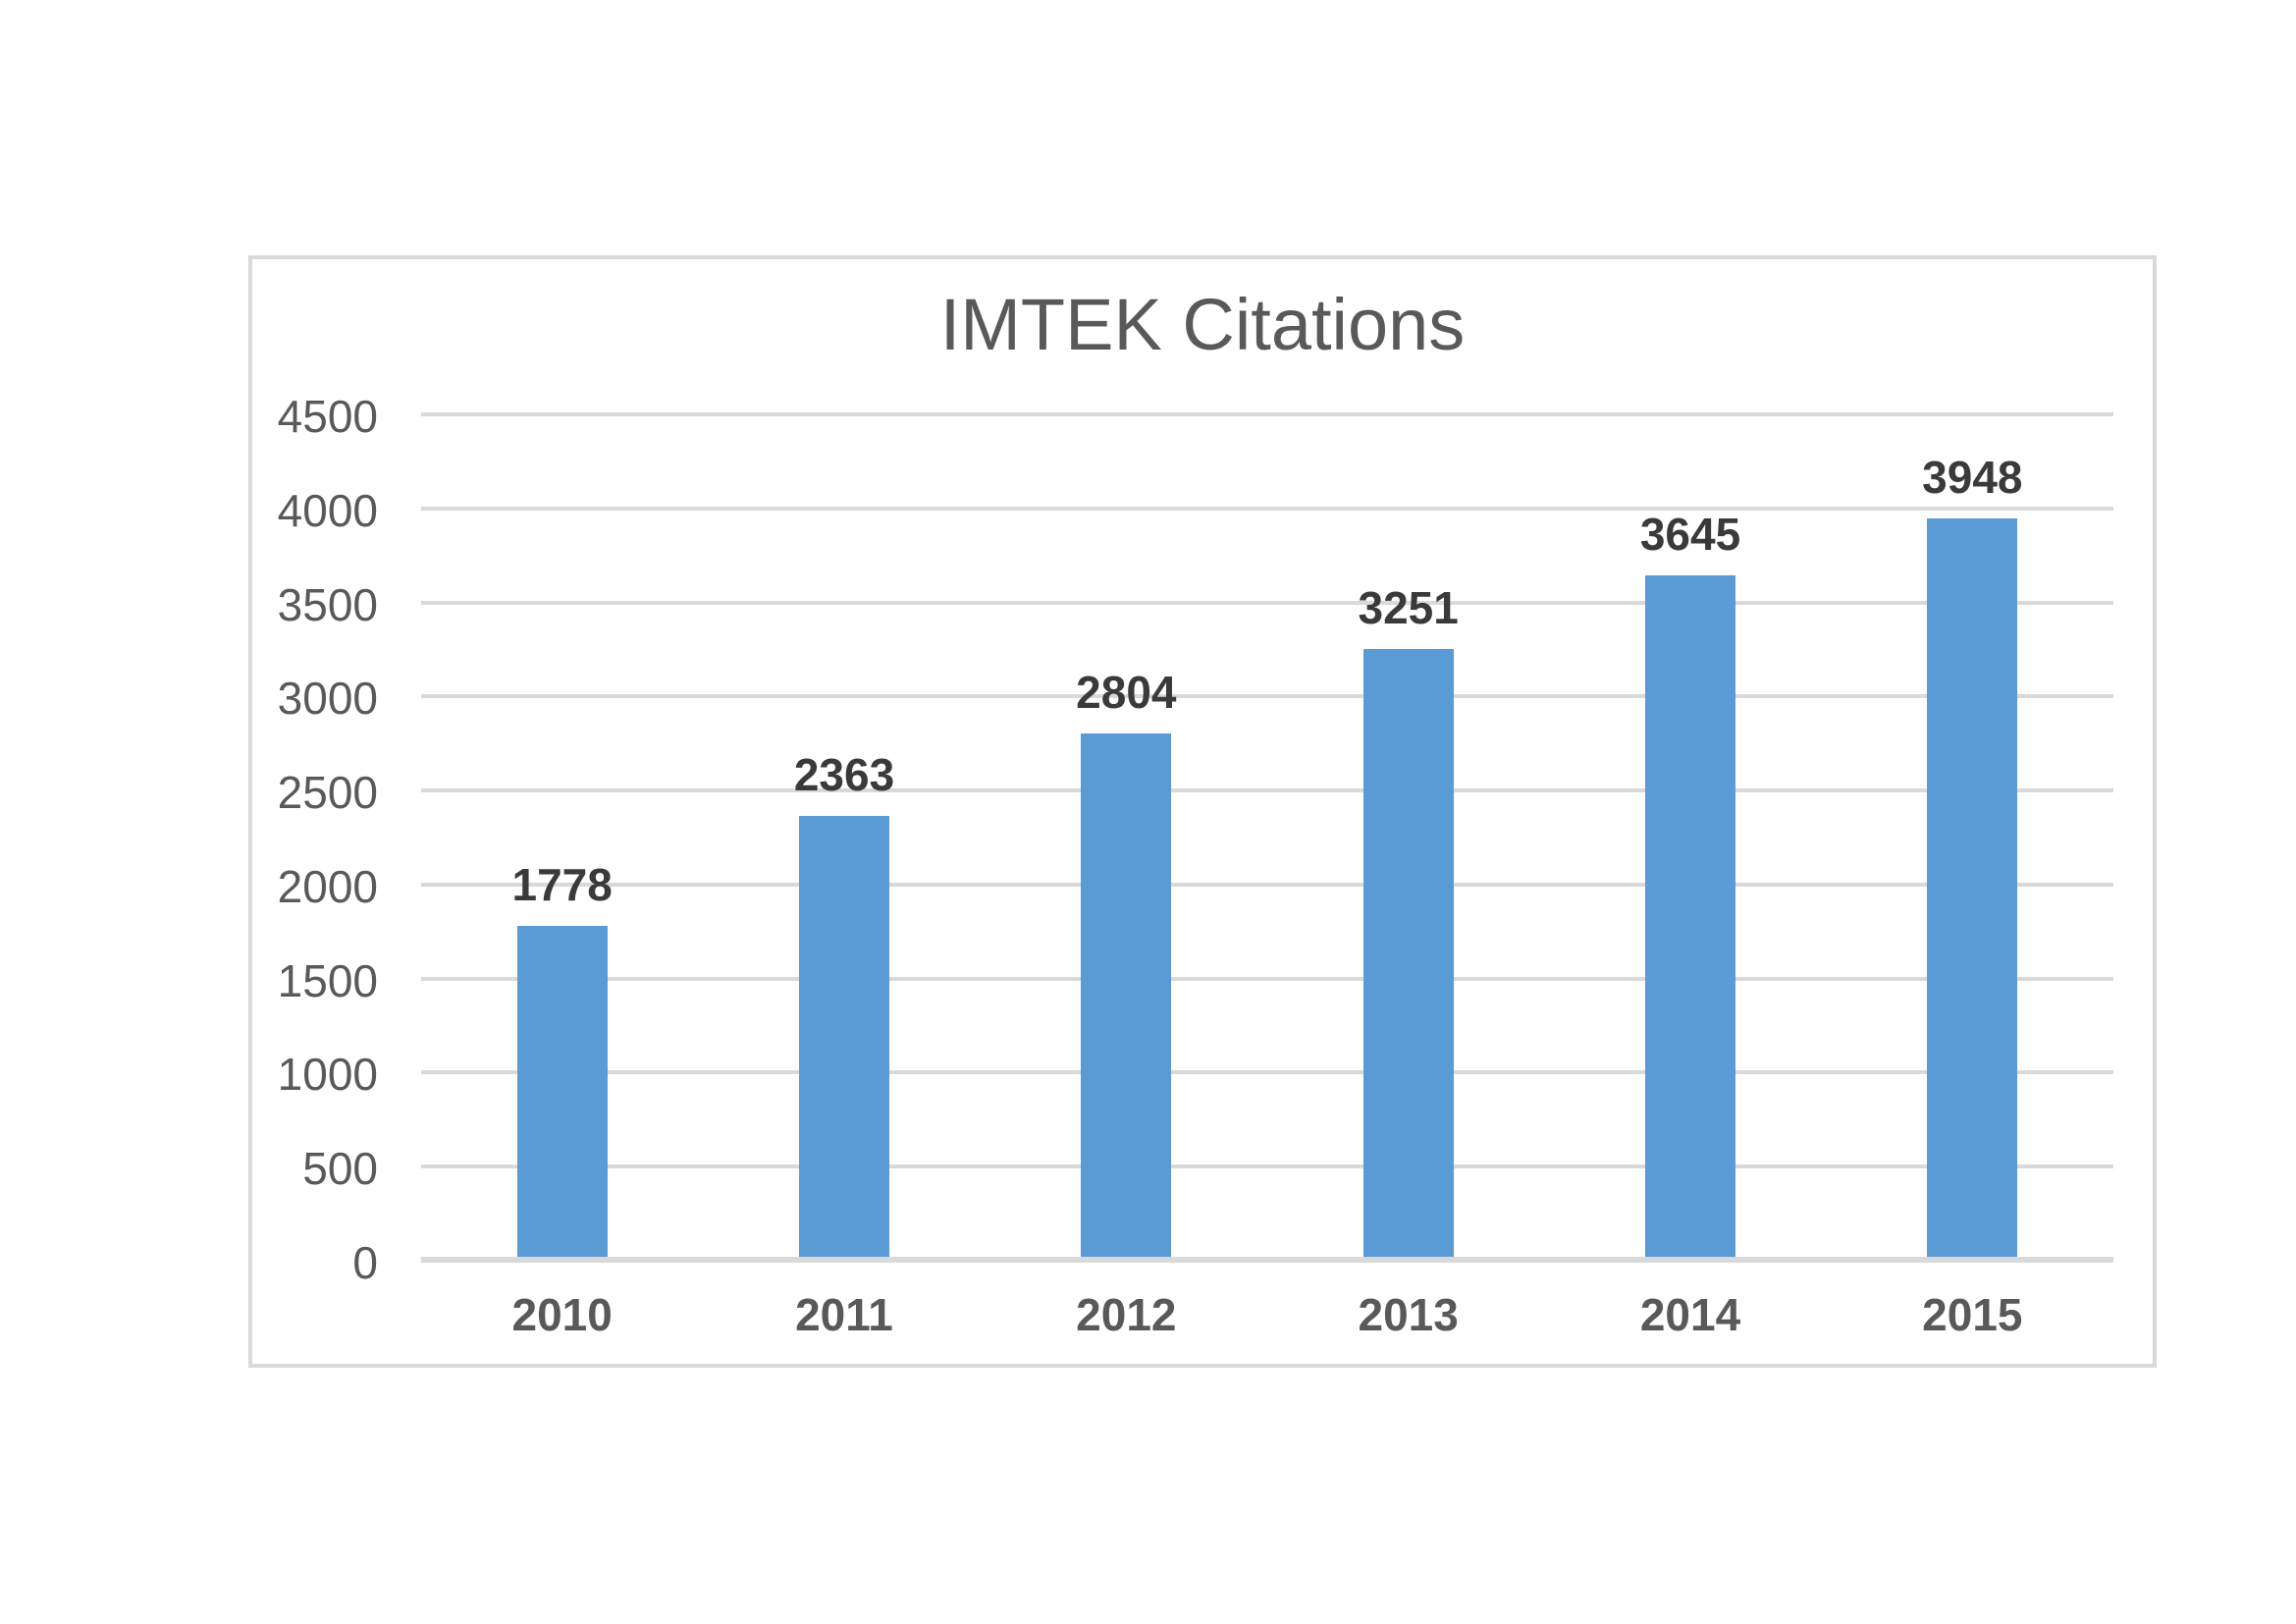 Image resolution: width=2296 pixels, height=1624 pixels. What do you see at coordinates (562, 1314) in the screenshot?
I see `x-axis-label-2010: 2010` at bounding box center [562, 1314].